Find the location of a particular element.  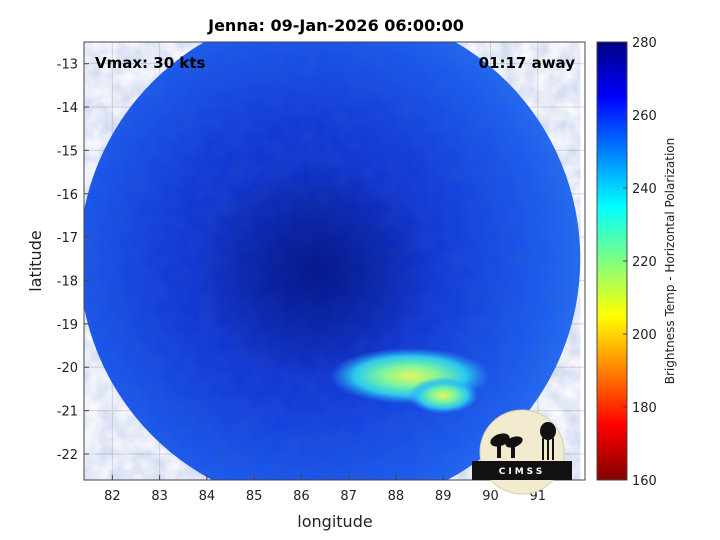

logo-banner is located at coordinates (522, 470).